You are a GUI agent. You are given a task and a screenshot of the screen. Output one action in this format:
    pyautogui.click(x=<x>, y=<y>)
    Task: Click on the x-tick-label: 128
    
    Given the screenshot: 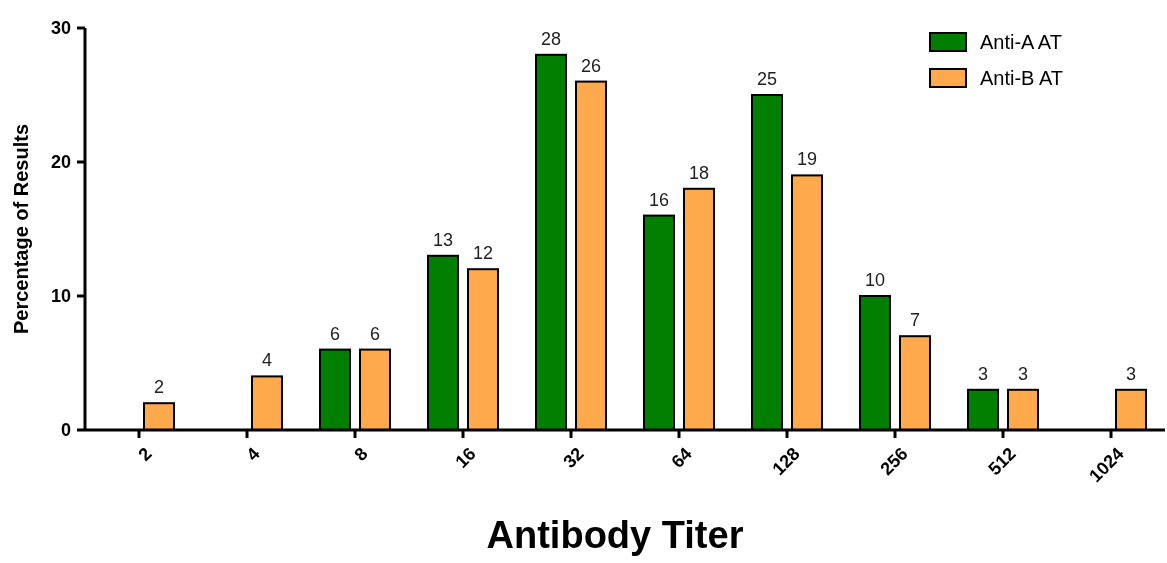 What is the action you would take?
    pyautogui.click(x=786, y=461)
    